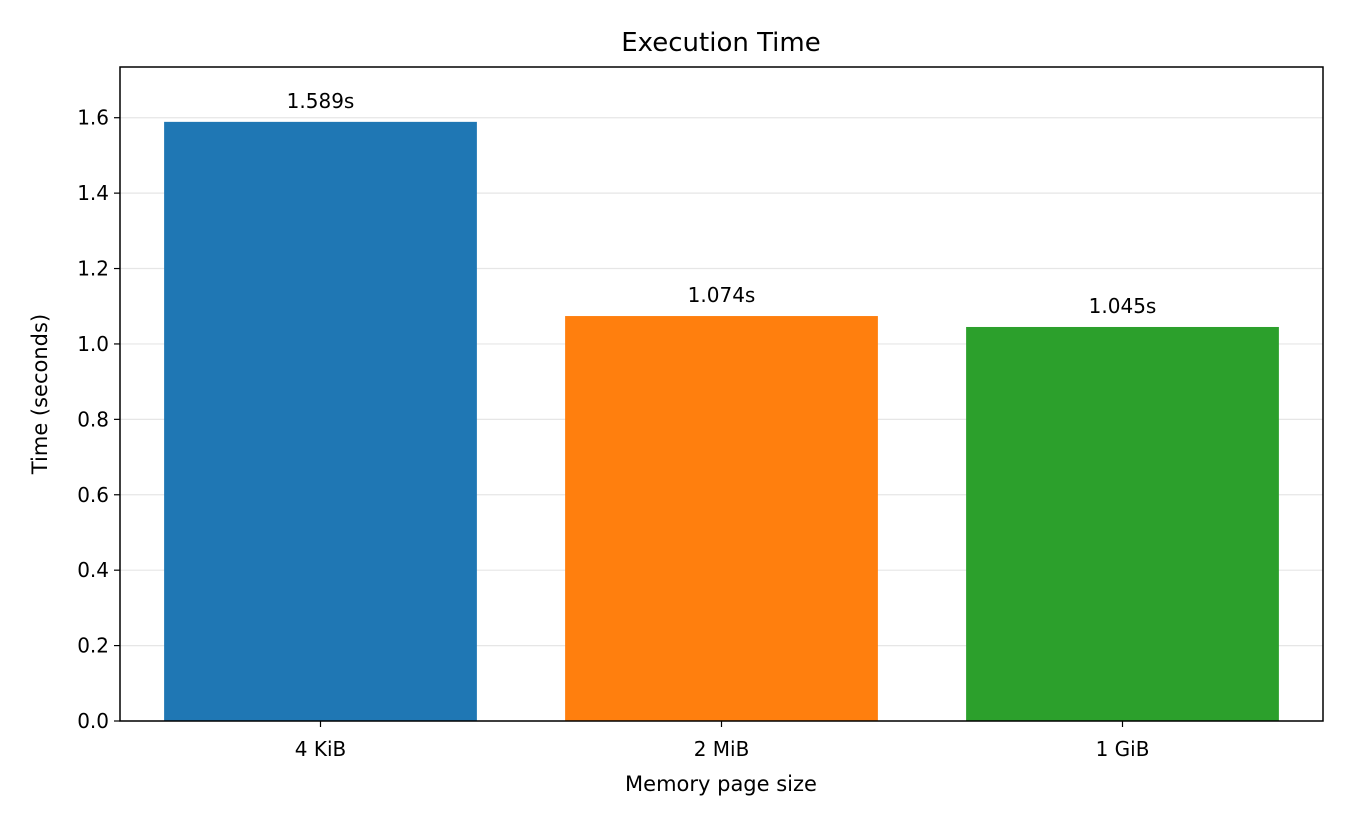  Describe the element at coordinates (93, 495) in the screenshot. I see `y-tick-label: 0.6` at that location.